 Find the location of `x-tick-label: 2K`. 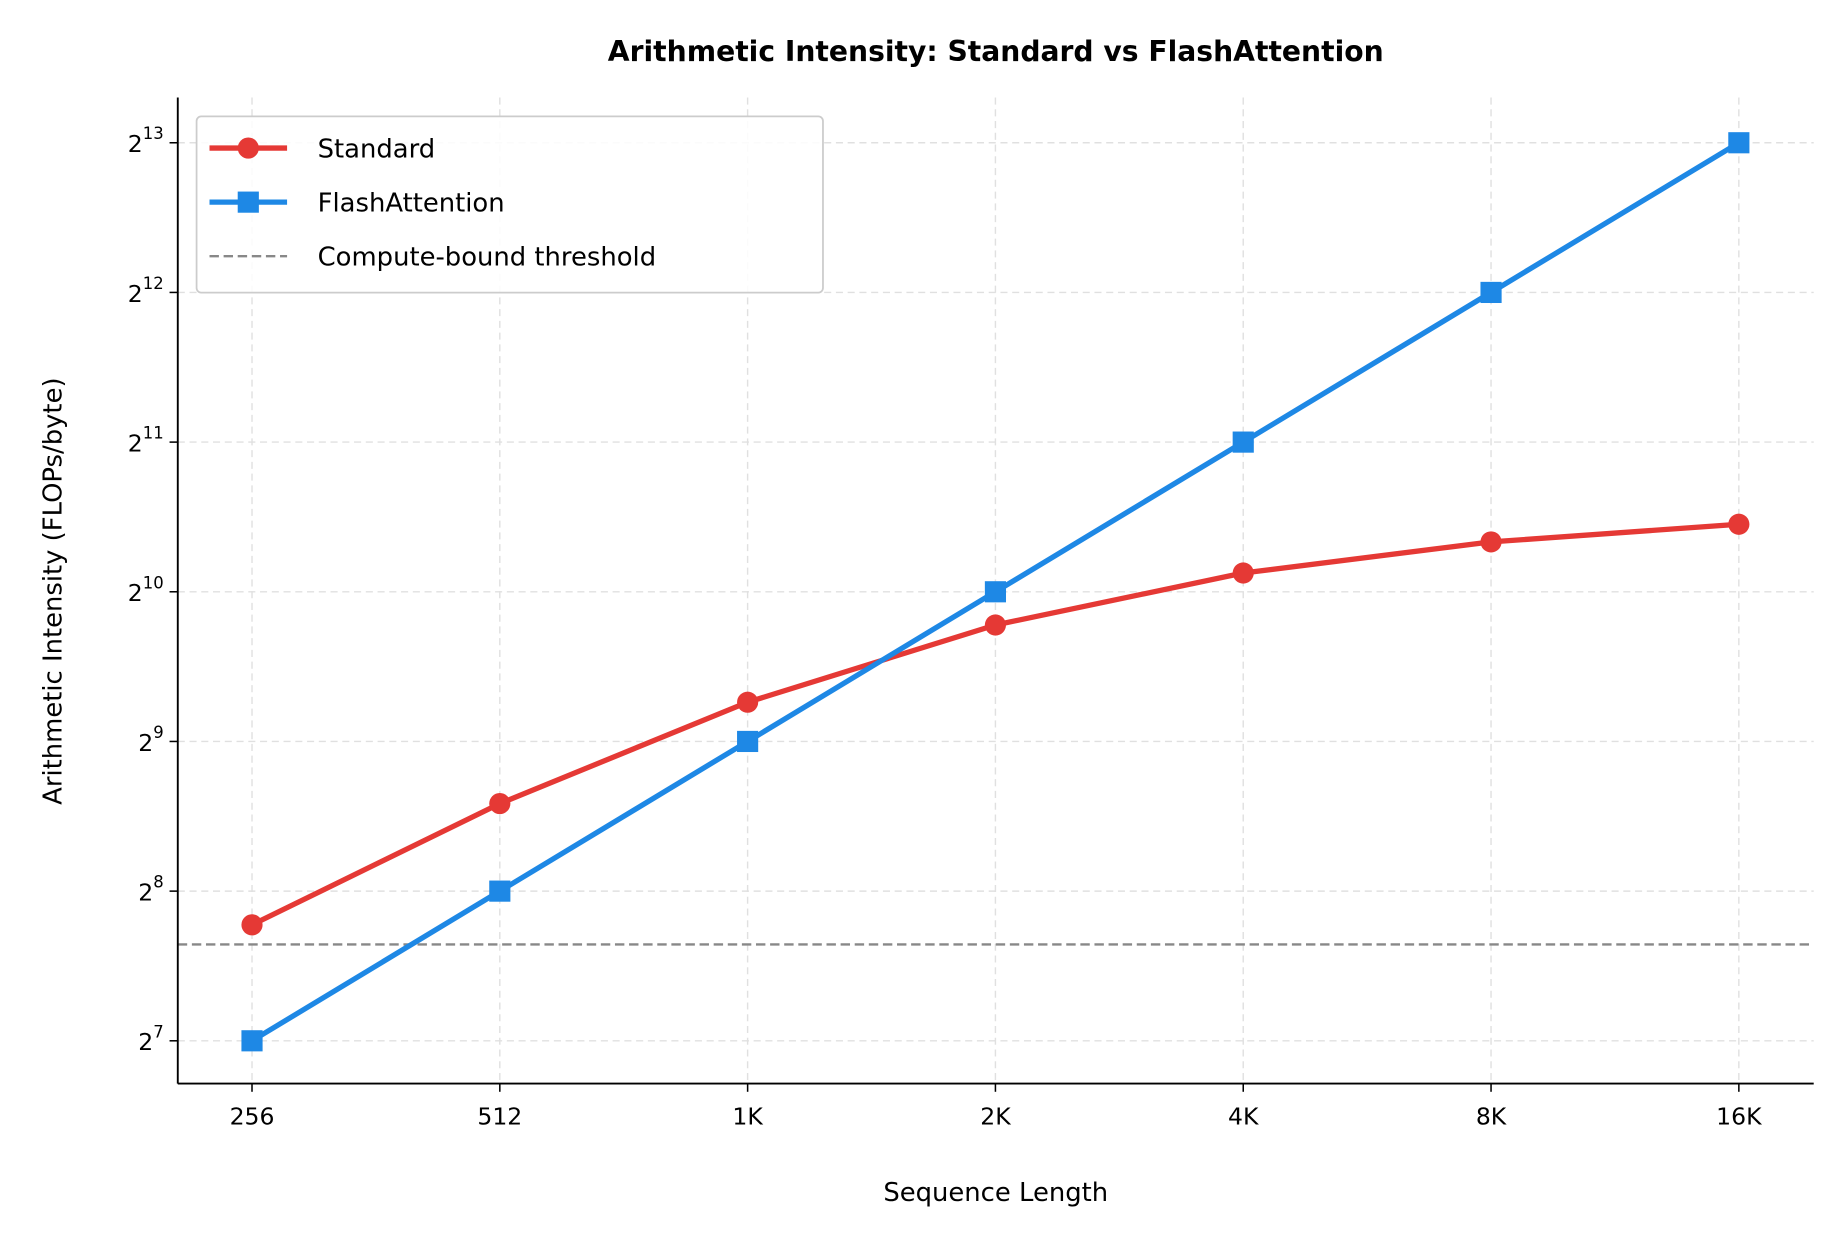

x-tick-label: 2K is located at coordinates (995, 1117).